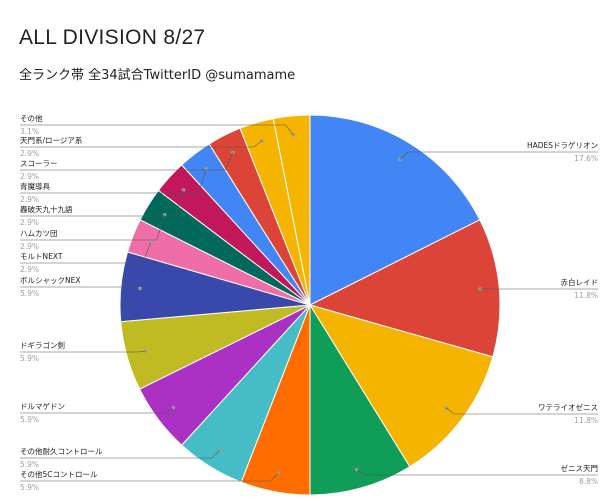  Describe the element at coordinates (586, 158) in the screenshot. I see `slice-percent: 17.6%` at that location.